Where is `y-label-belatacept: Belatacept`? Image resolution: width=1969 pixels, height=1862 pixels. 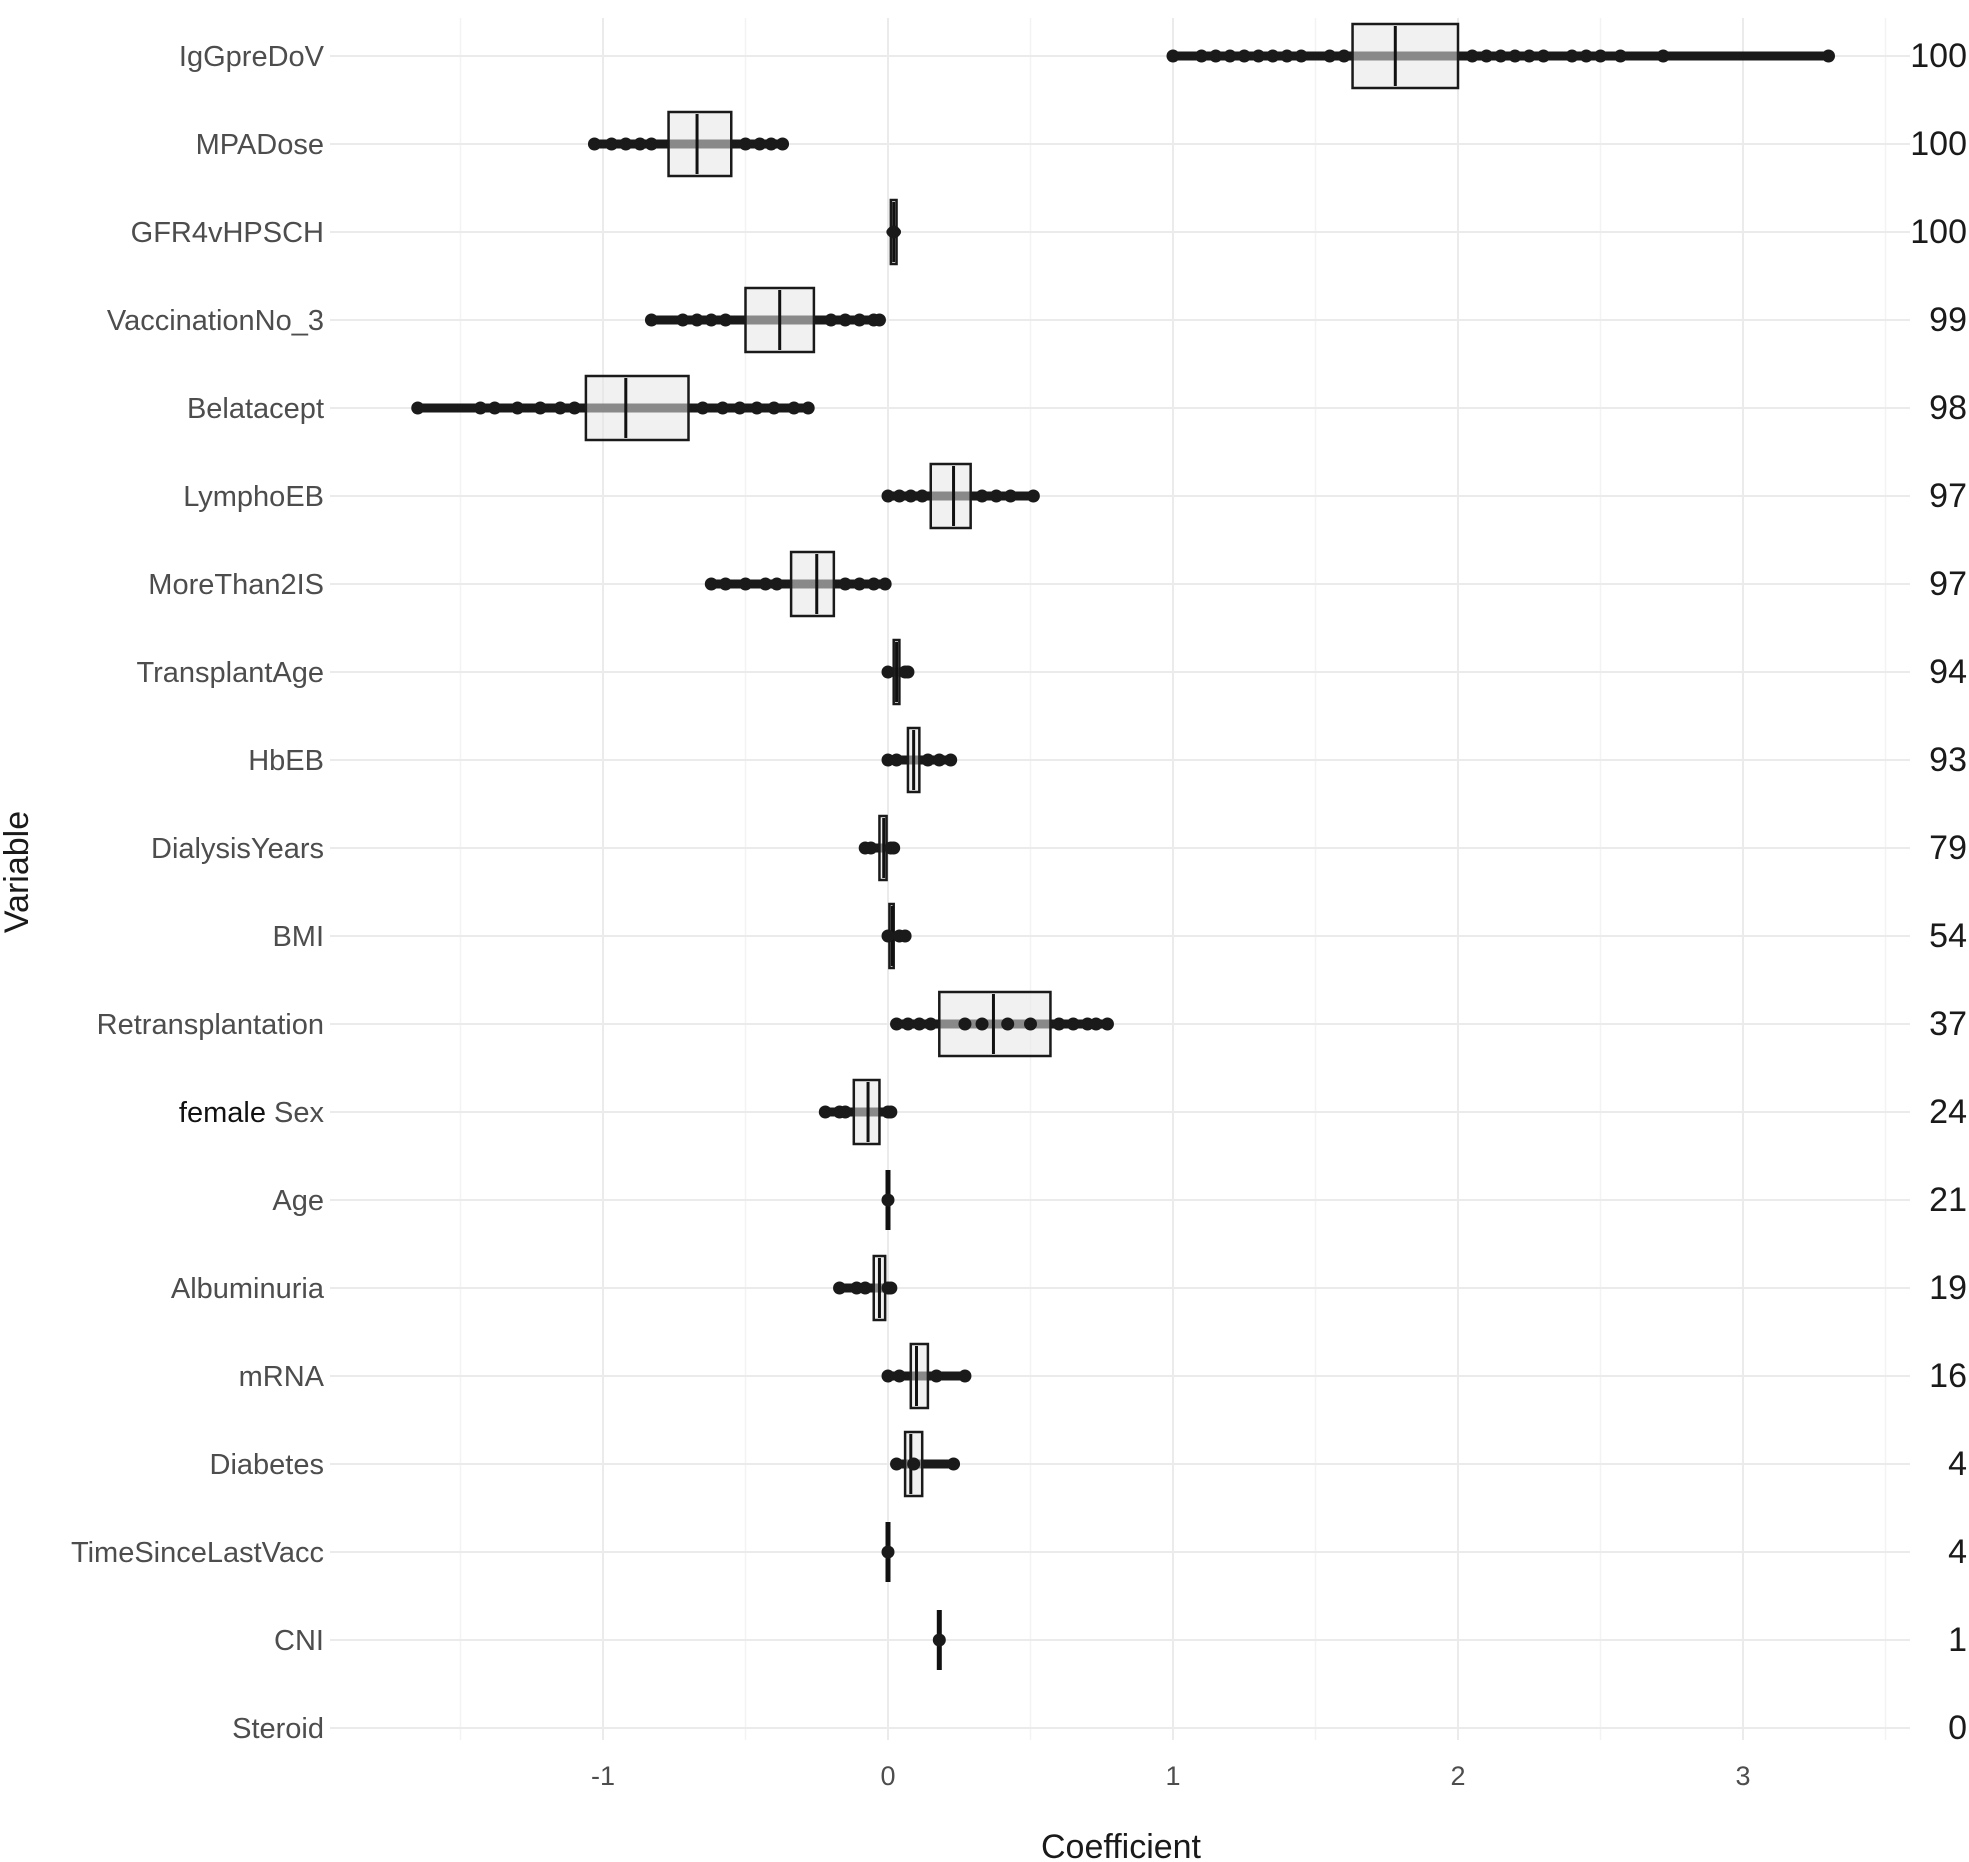
y-label-belatacept: Belatacept is located at coordinates (255, 409).